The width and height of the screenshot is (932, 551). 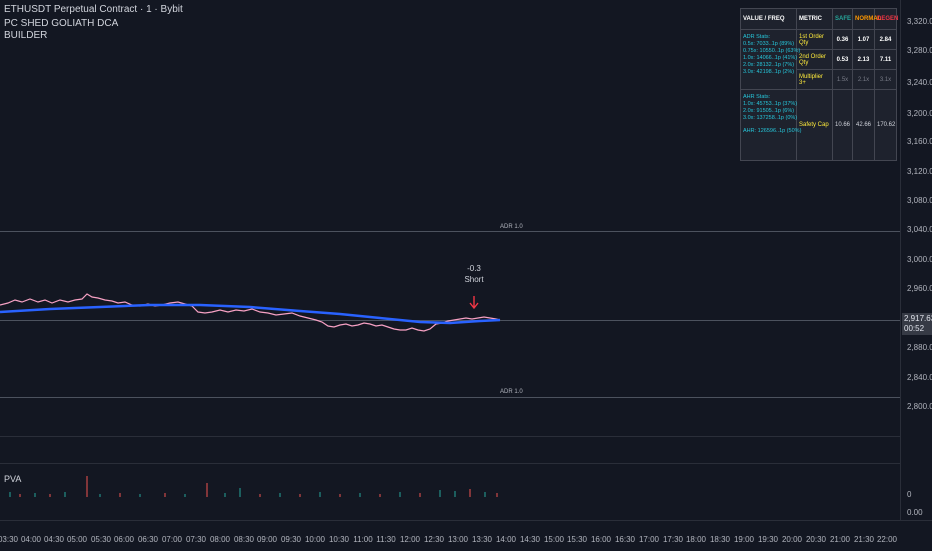 I want to click on signal-label: -0.3 Short, so click(x=474, y=274).